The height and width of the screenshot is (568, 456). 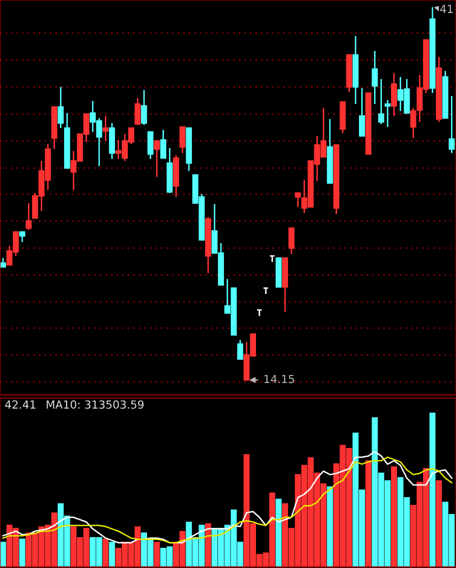 What do you see at coordinates (279, 379) in the screenshot?
I see `annotation: 14.15` at bounding box center [279, 379].